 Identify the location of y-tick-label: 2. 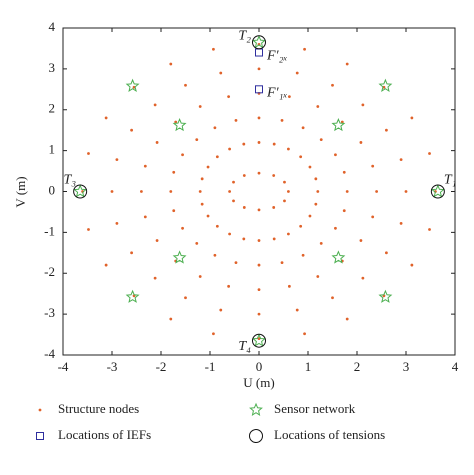
(52, 108).